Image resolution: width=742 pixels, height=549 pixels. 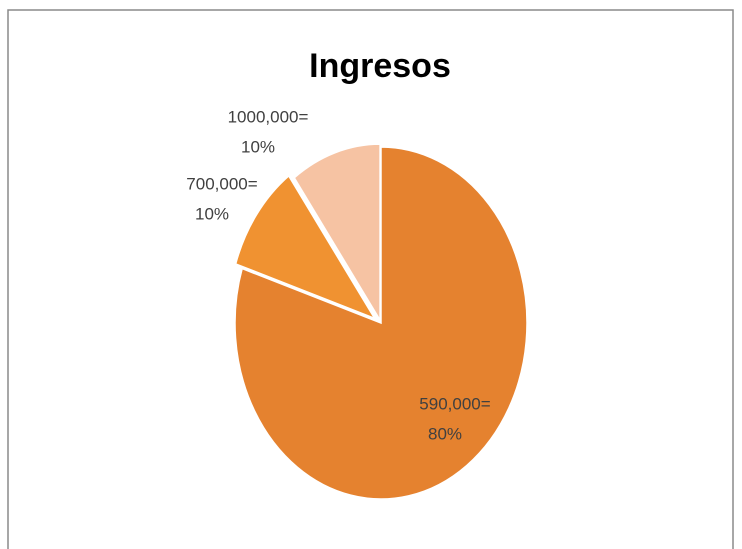 I want to click on slice-category-label: 590,000=, so click(x=454, y=403).